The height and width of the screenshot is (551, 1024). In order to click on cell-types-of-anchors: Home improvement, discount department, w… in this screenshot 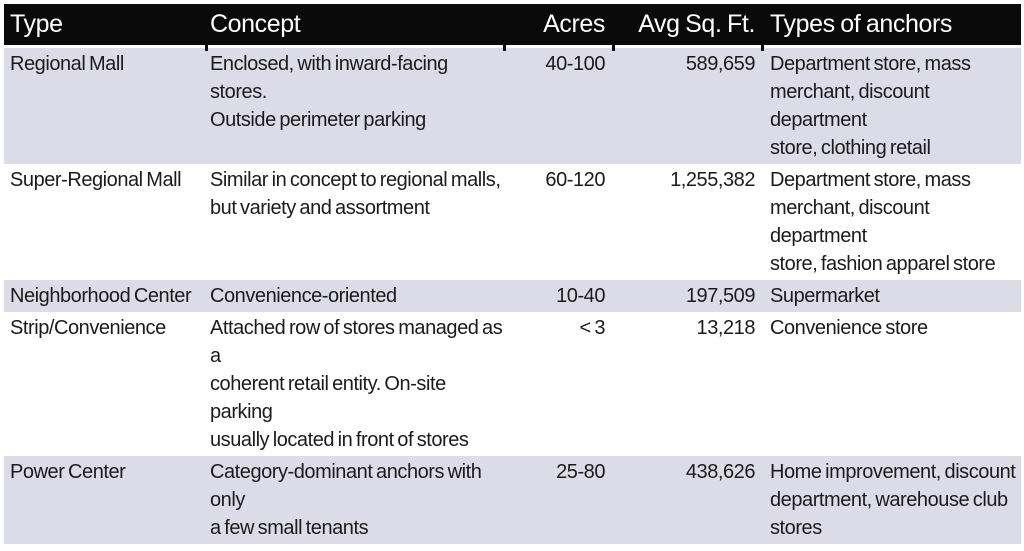, I will do `click(893, 500)`.